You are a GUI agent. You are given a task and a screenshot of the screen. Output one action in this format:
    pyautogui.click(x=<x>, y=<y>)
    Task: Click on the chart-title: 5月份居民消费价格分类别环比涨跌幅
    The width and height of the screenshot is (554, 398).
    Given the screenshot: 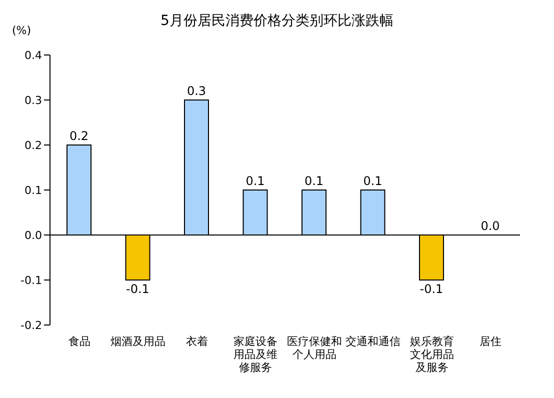 What is the action you would take?
    pyautogui.click(x=277, y=21)
    